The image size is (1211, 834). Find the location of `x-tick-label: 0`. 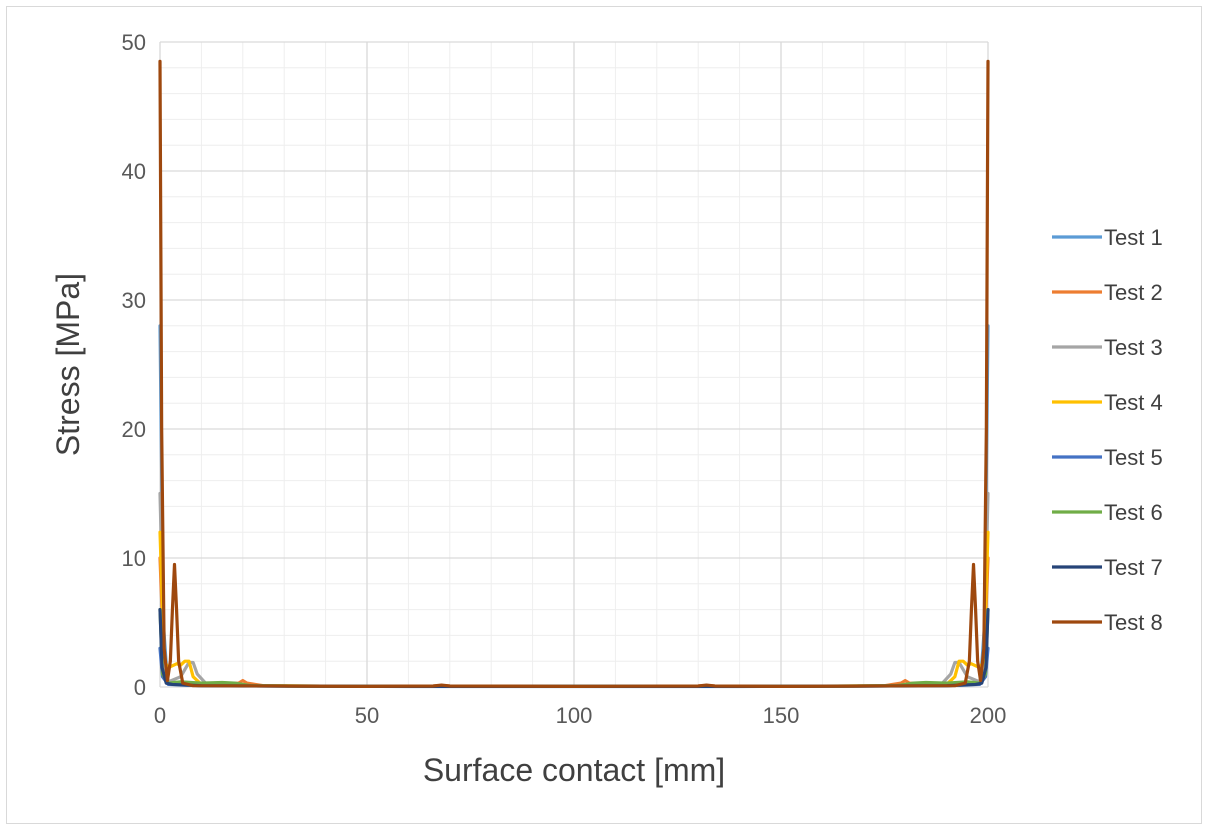

x-tick-label: 0 is located at coordinates (160, 715).